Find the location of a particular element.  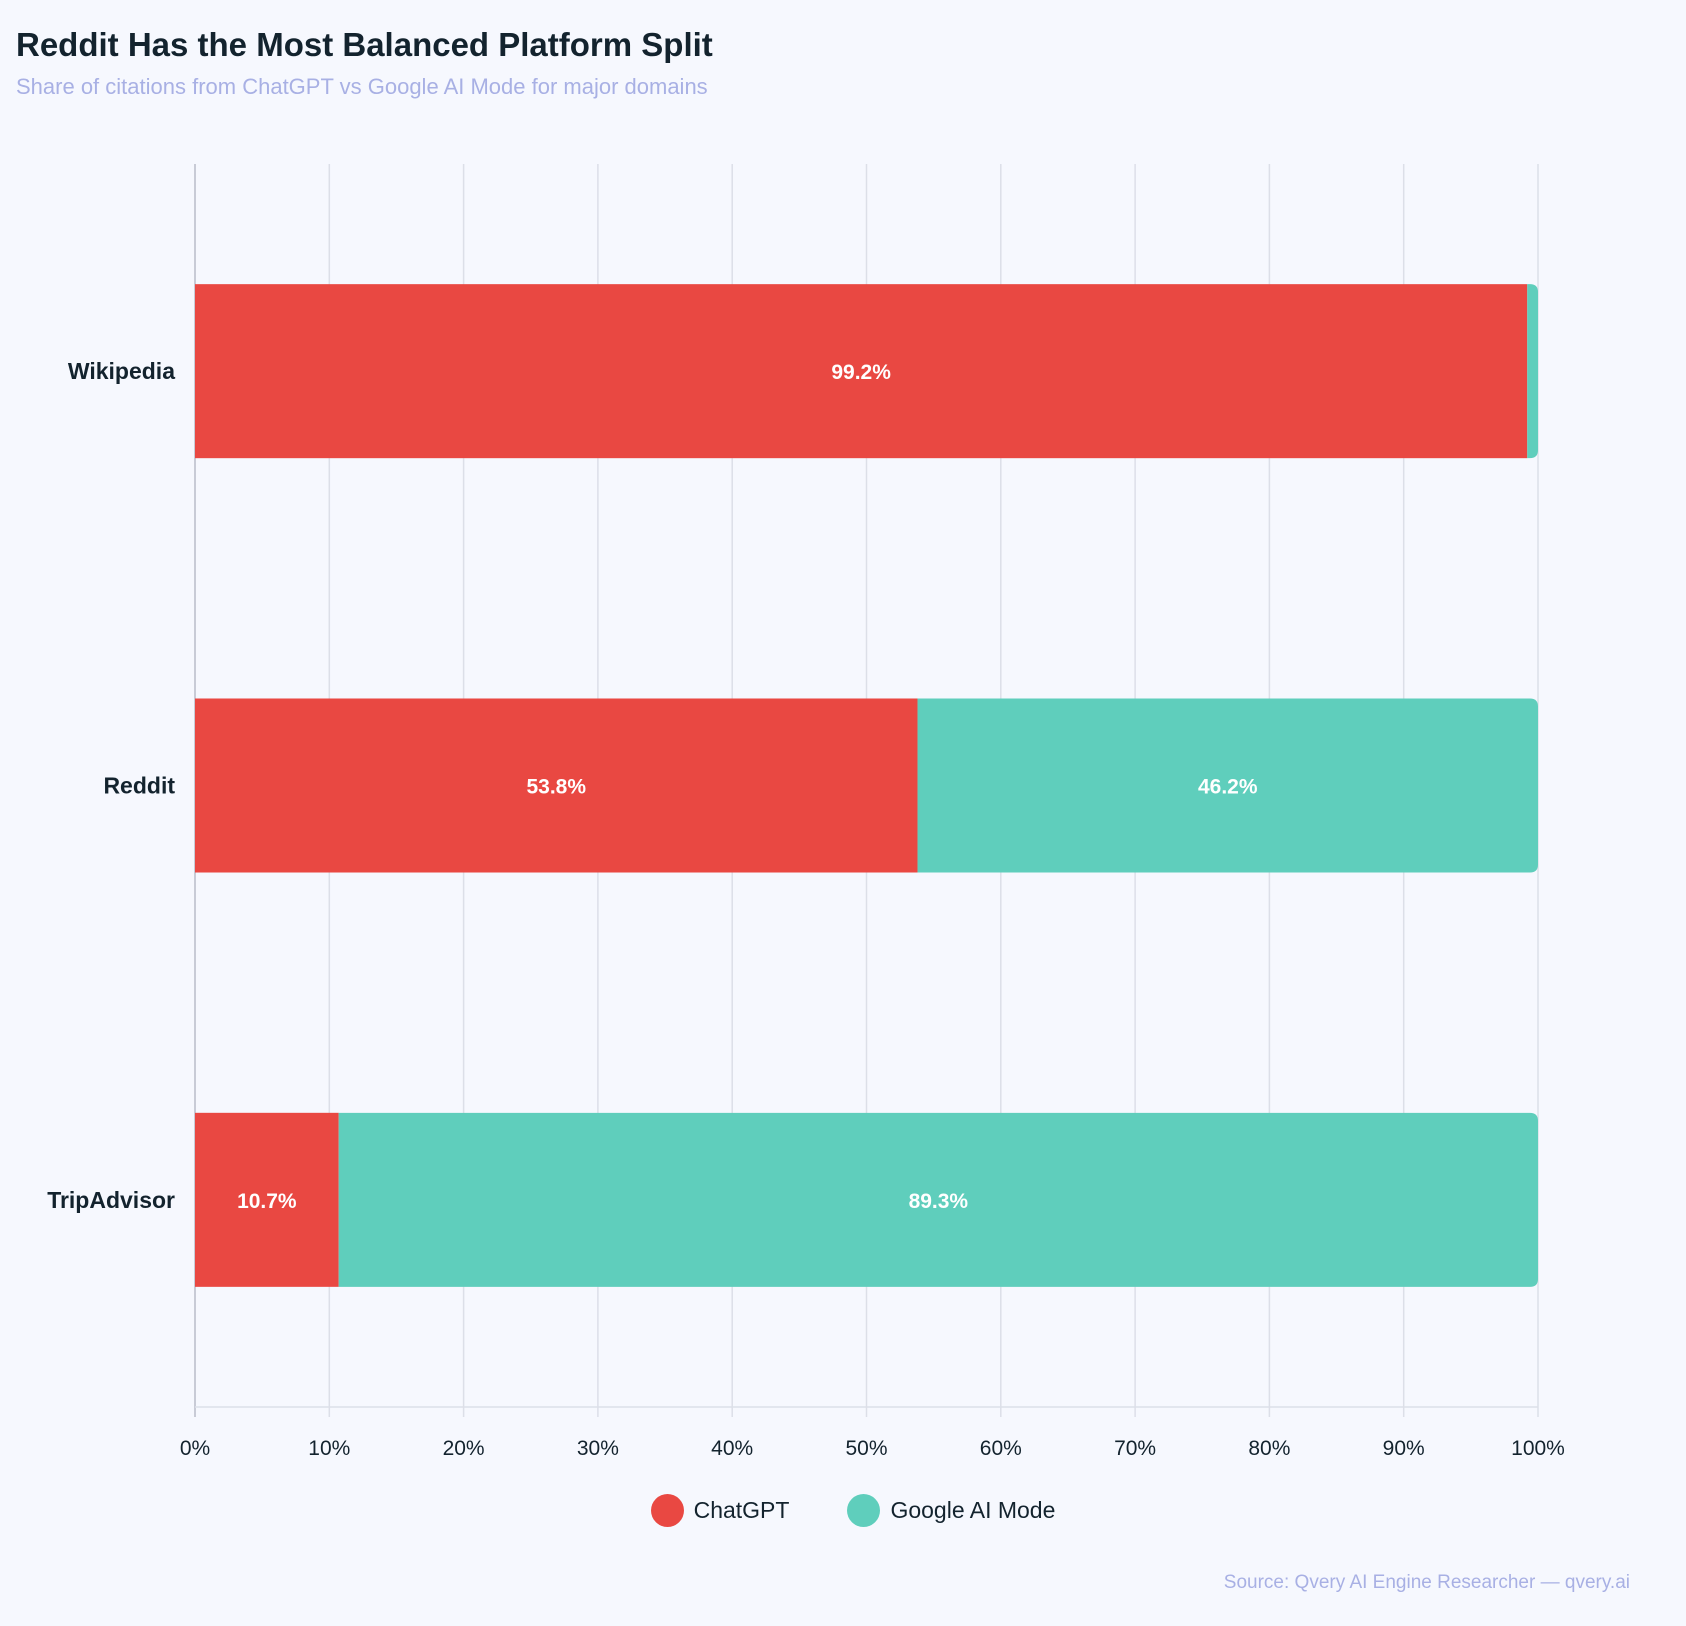

legend-swatch-google-ai-mode is located at coordinates (864, 1510).